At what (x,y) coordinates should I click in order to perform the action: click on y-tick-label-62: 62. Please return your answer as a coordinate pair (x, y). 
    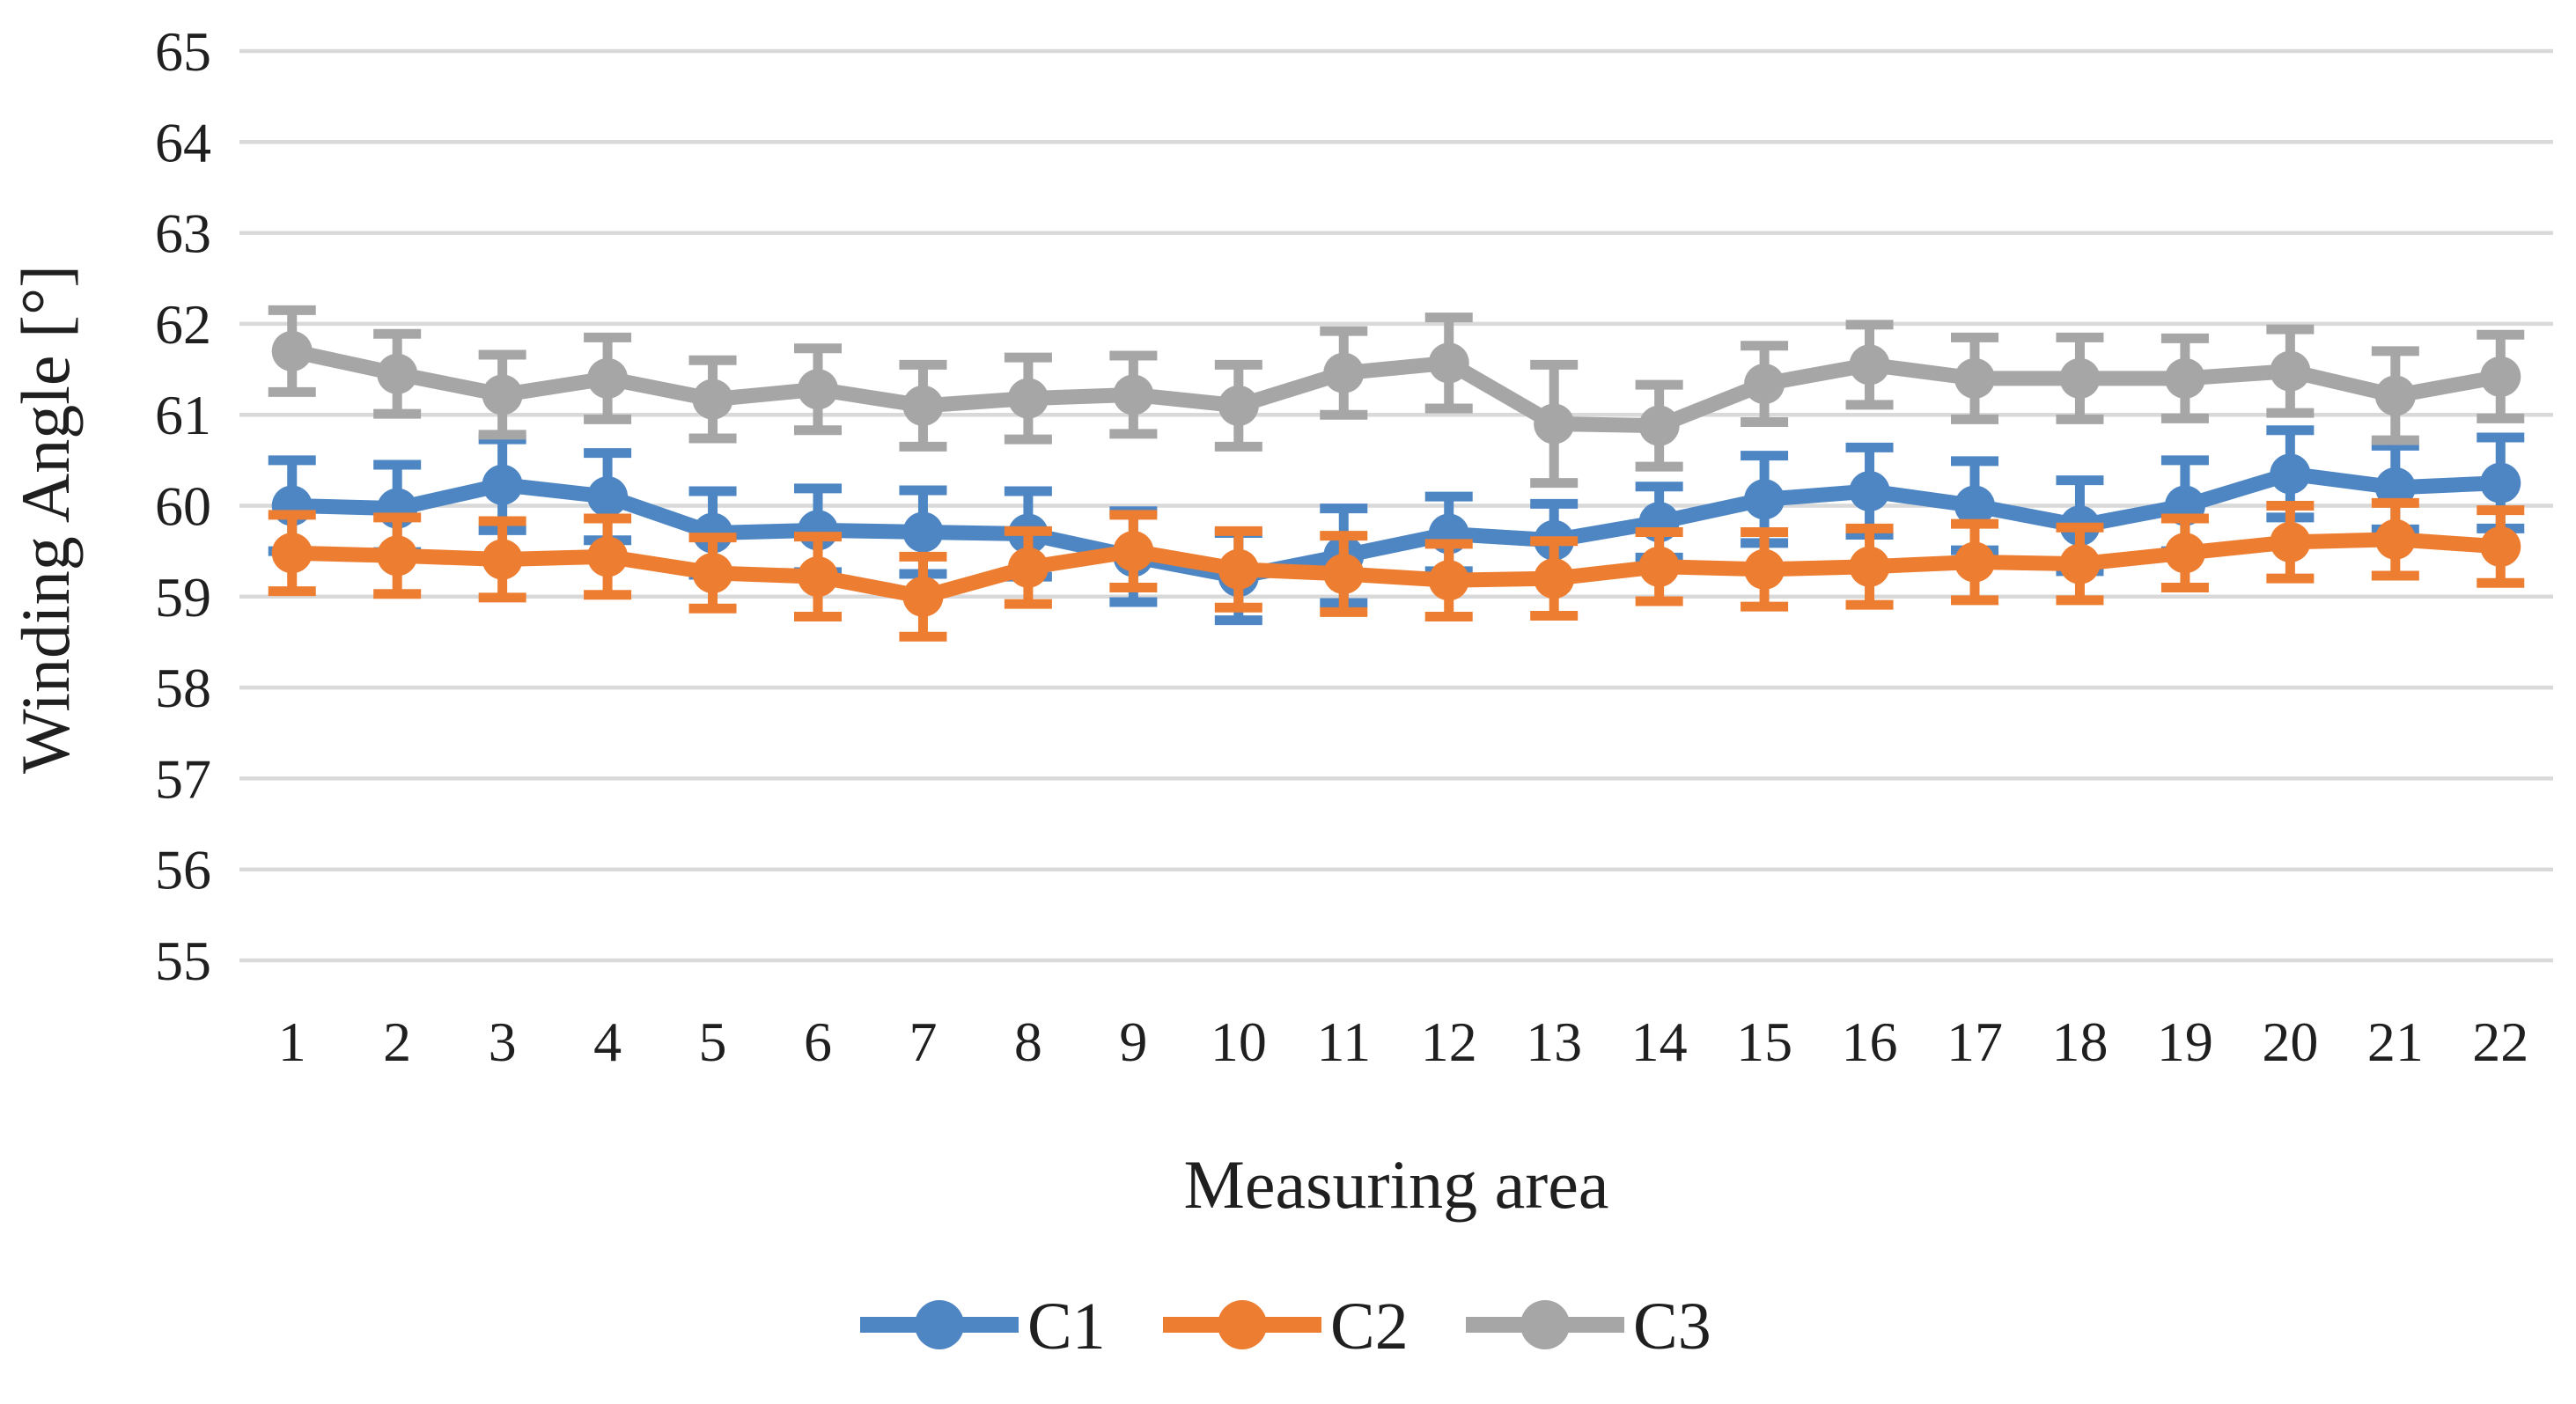
    Looking at the image, I should click on (183, 324).